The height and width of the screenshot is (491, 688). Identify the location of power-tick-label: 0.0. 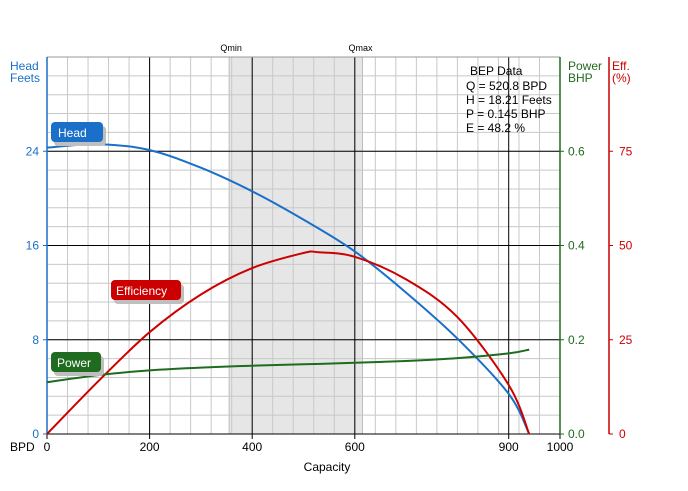
(576, 434).